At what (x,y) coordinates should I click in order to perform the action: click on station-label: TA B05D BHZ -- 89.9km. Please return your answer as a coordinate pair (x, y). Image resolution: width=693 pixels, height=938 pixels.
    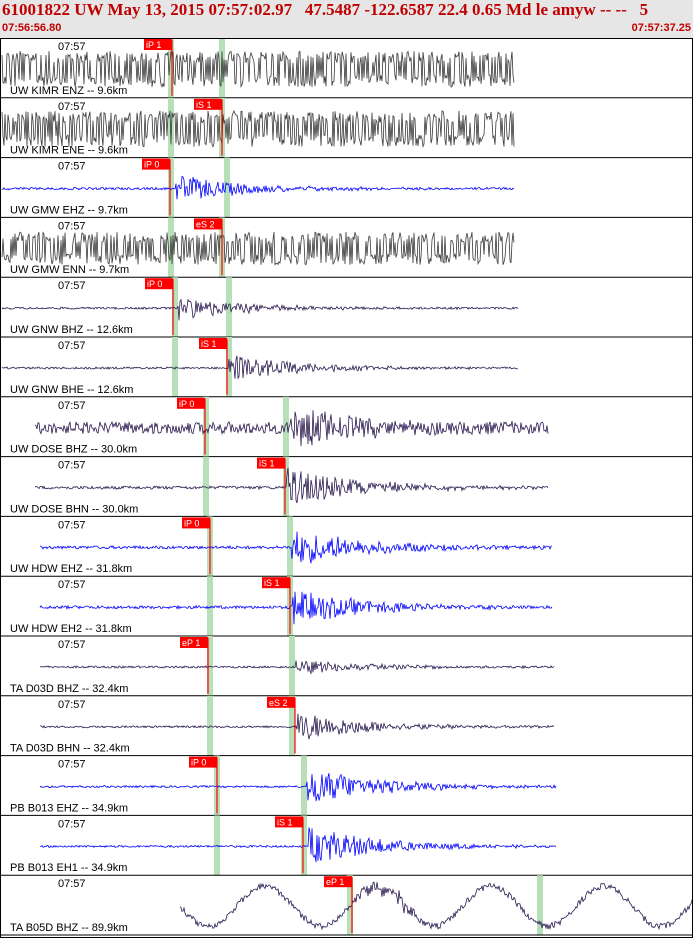
    Looking at the image, I should click on (69, 928).